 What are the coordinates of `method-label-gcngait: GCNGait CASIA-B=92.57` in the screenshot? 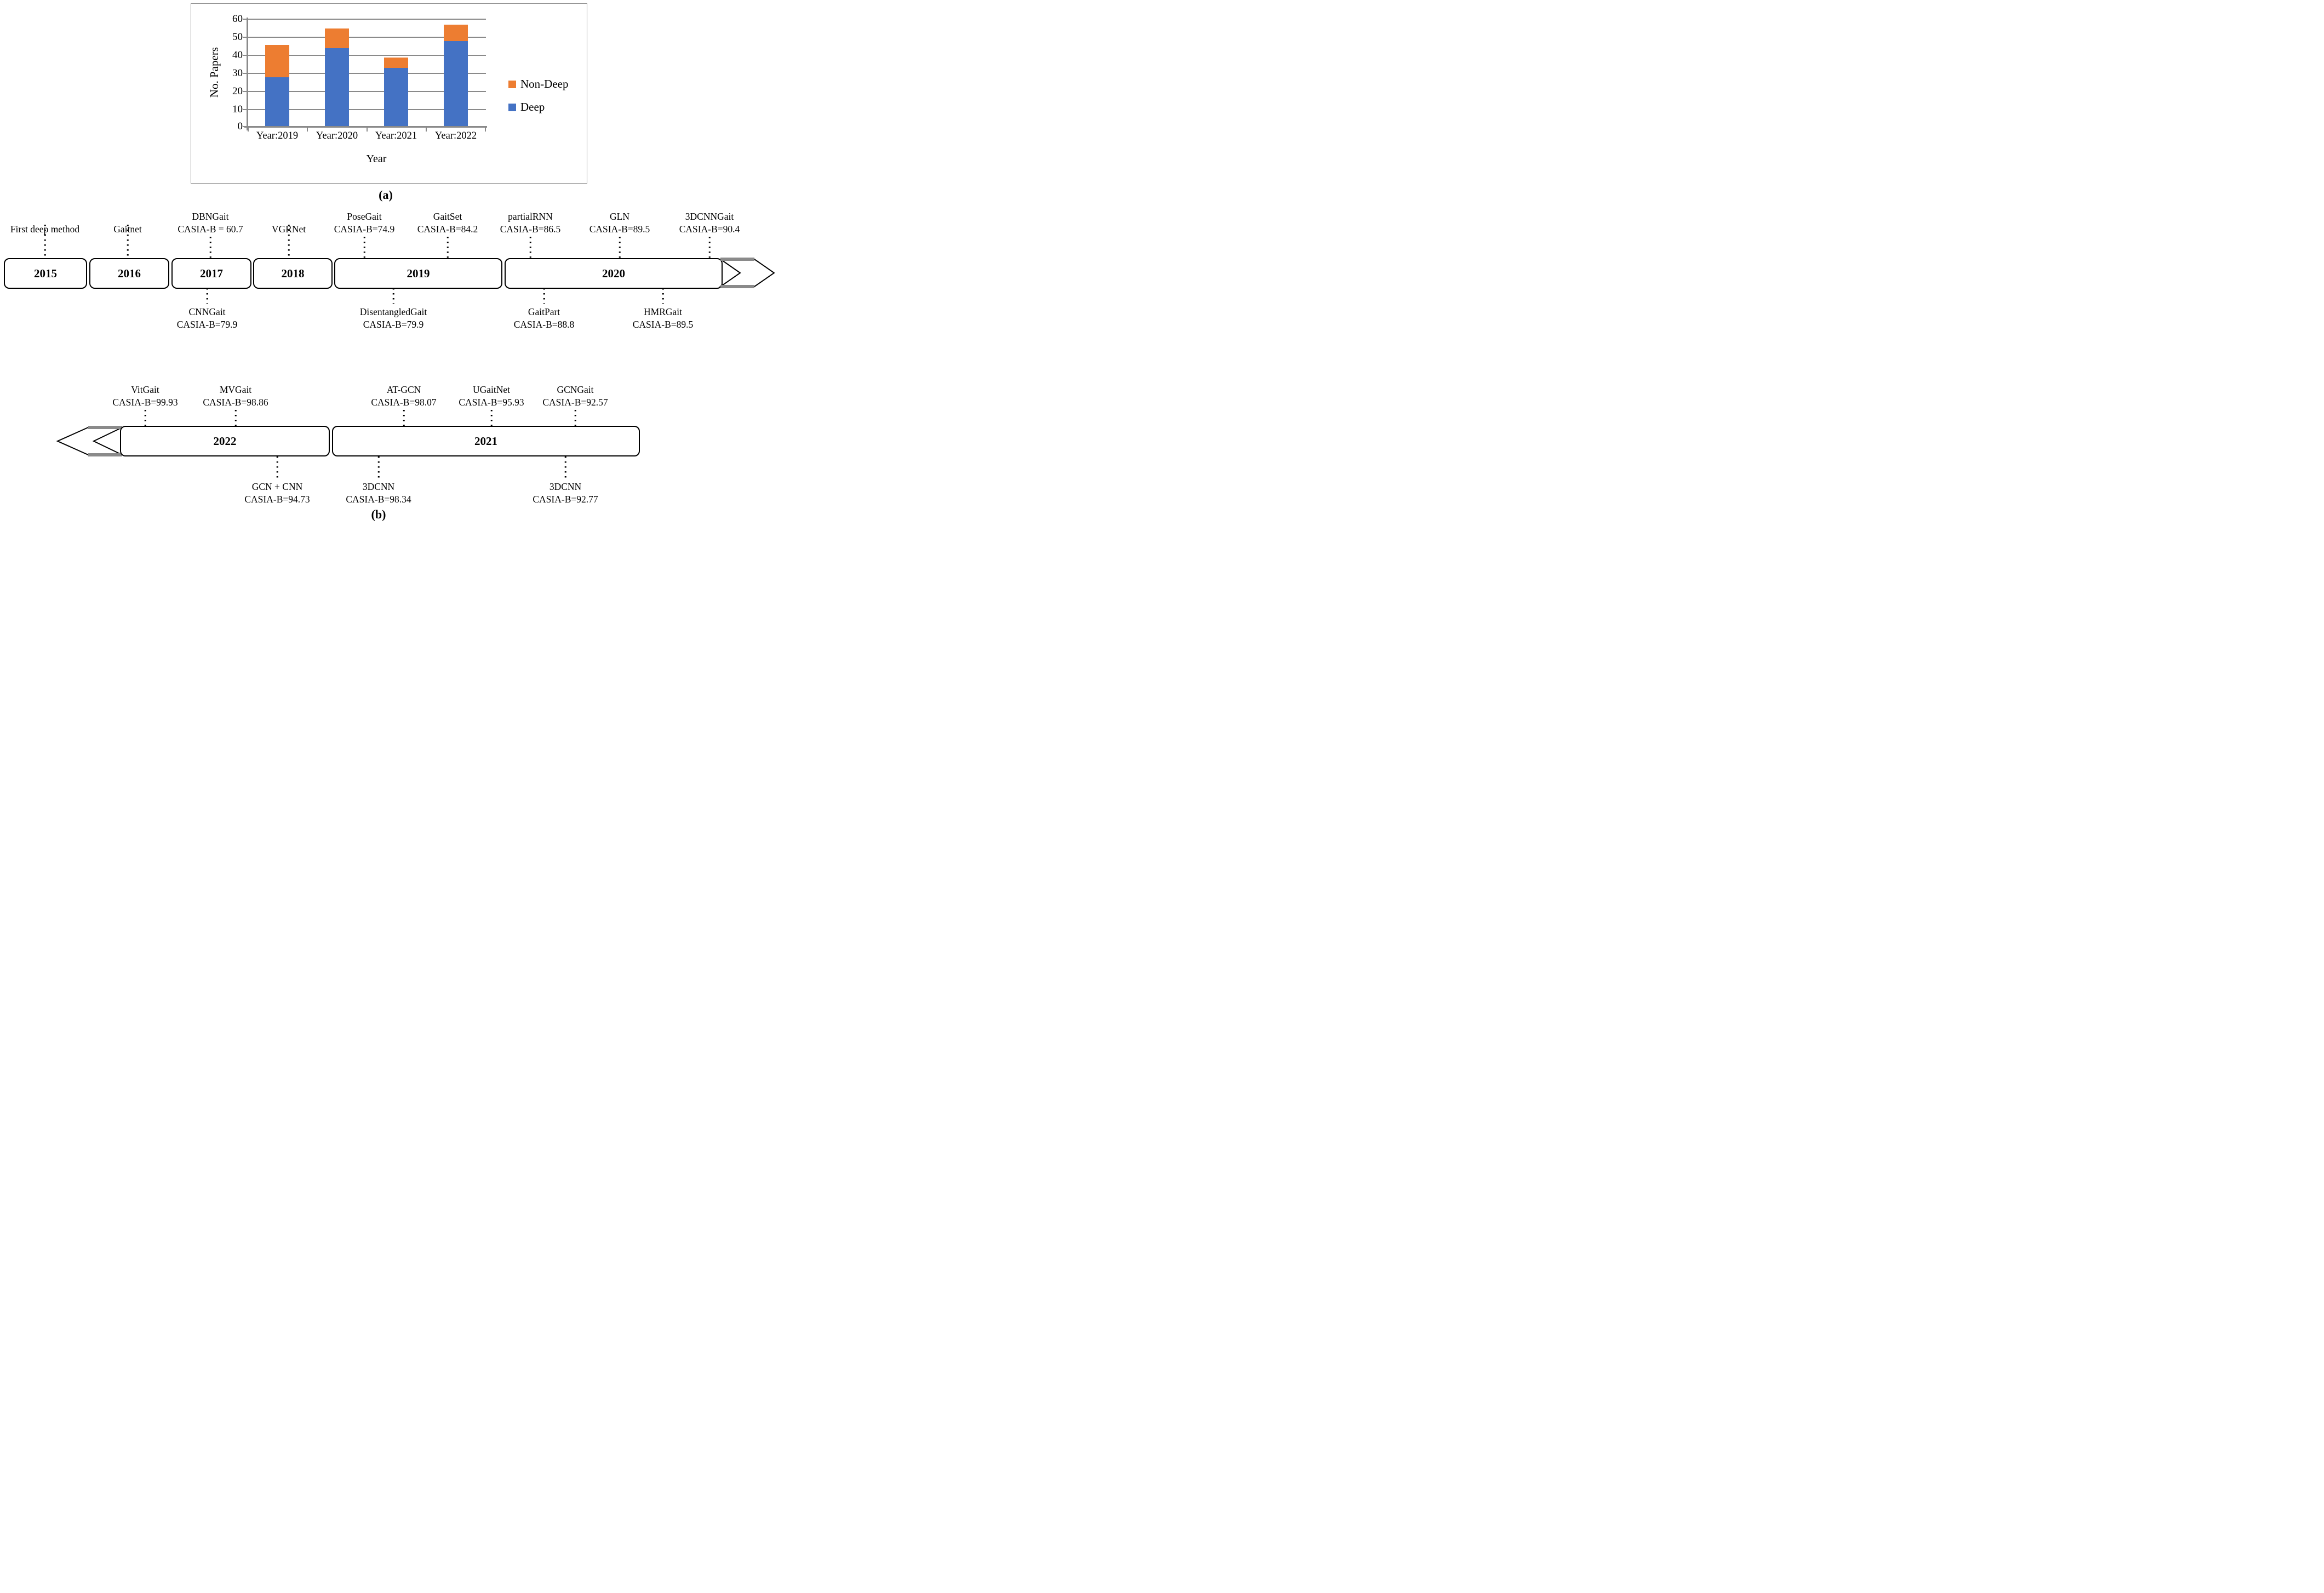 It's located at (575, 396).